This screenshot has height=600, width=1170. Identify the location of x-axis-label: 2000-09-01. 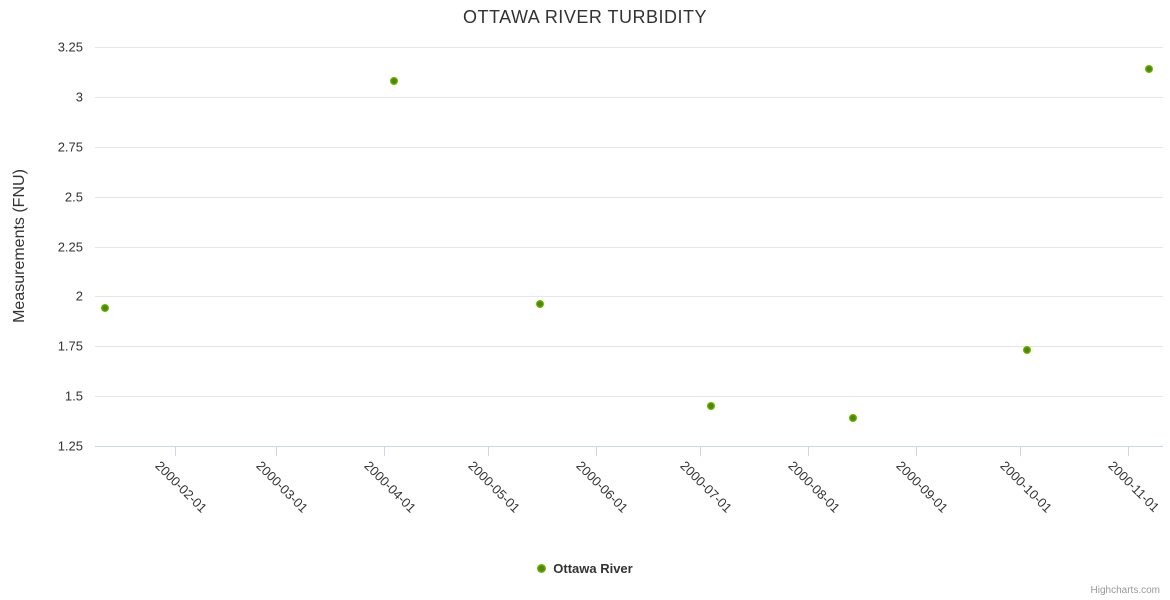
(922, 487).